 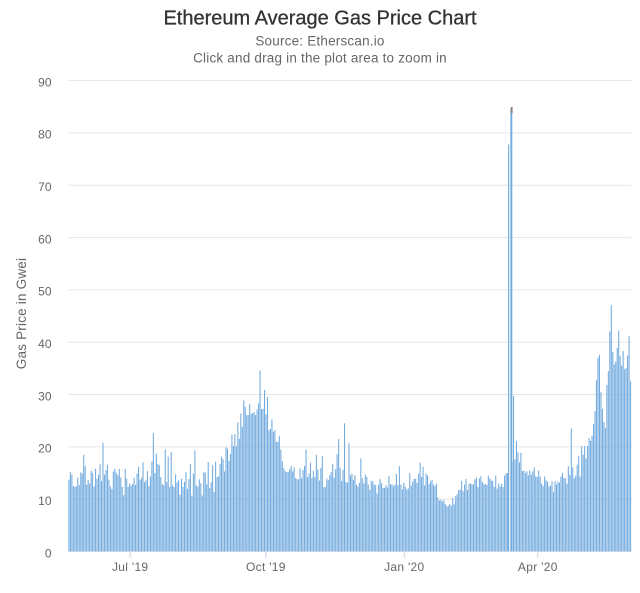 What do you see at coordinates (45, 239) in the screenshot?
I see `svg-text: 60` at bounding box center [45, 239].